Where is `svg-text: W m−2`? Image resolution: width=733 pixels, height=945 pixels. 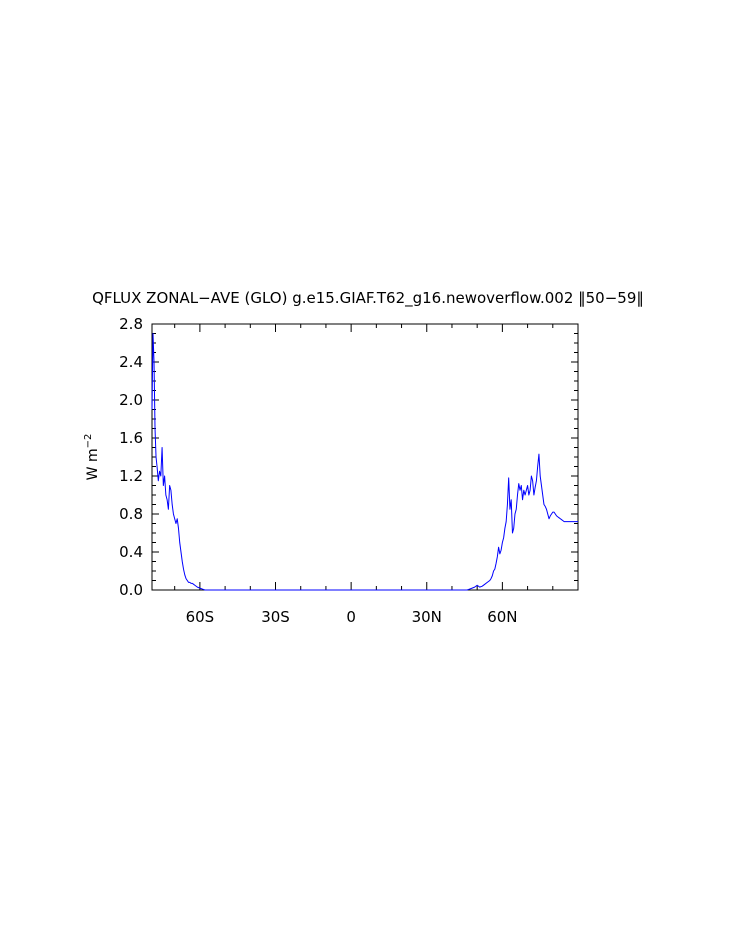
svg-text: W m−2 is located at coordinates (92, 457).